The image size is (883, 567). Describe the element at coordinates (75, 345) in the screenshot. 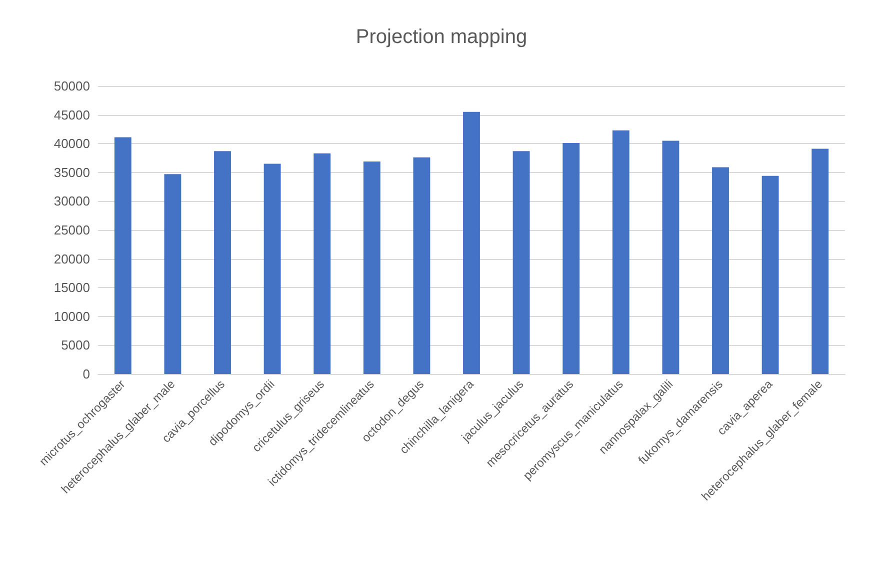

I see `y-tick-label: 5000` at that location.